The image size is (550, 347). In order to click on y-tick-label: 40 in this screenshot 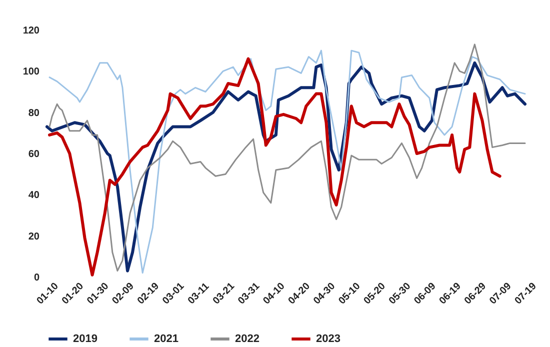, I will do `click(34, 196)`.